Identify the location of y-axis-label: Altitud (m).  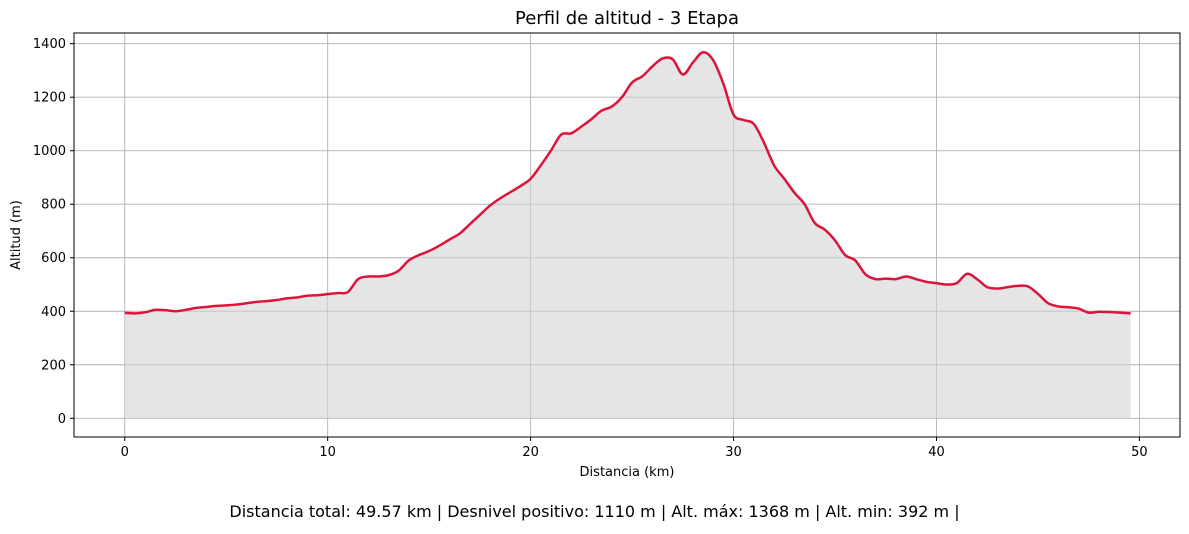
(16, 235).